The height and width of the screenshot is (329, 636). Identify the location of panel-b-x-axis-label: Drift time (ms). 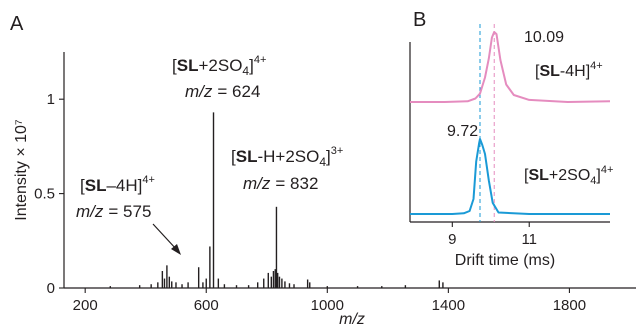
(505, 260).